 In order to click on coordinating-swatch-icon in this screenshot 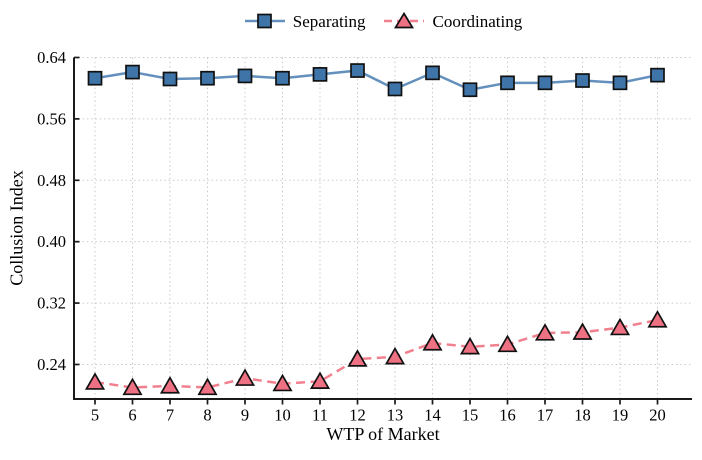, I will do `click(404, 20)`.